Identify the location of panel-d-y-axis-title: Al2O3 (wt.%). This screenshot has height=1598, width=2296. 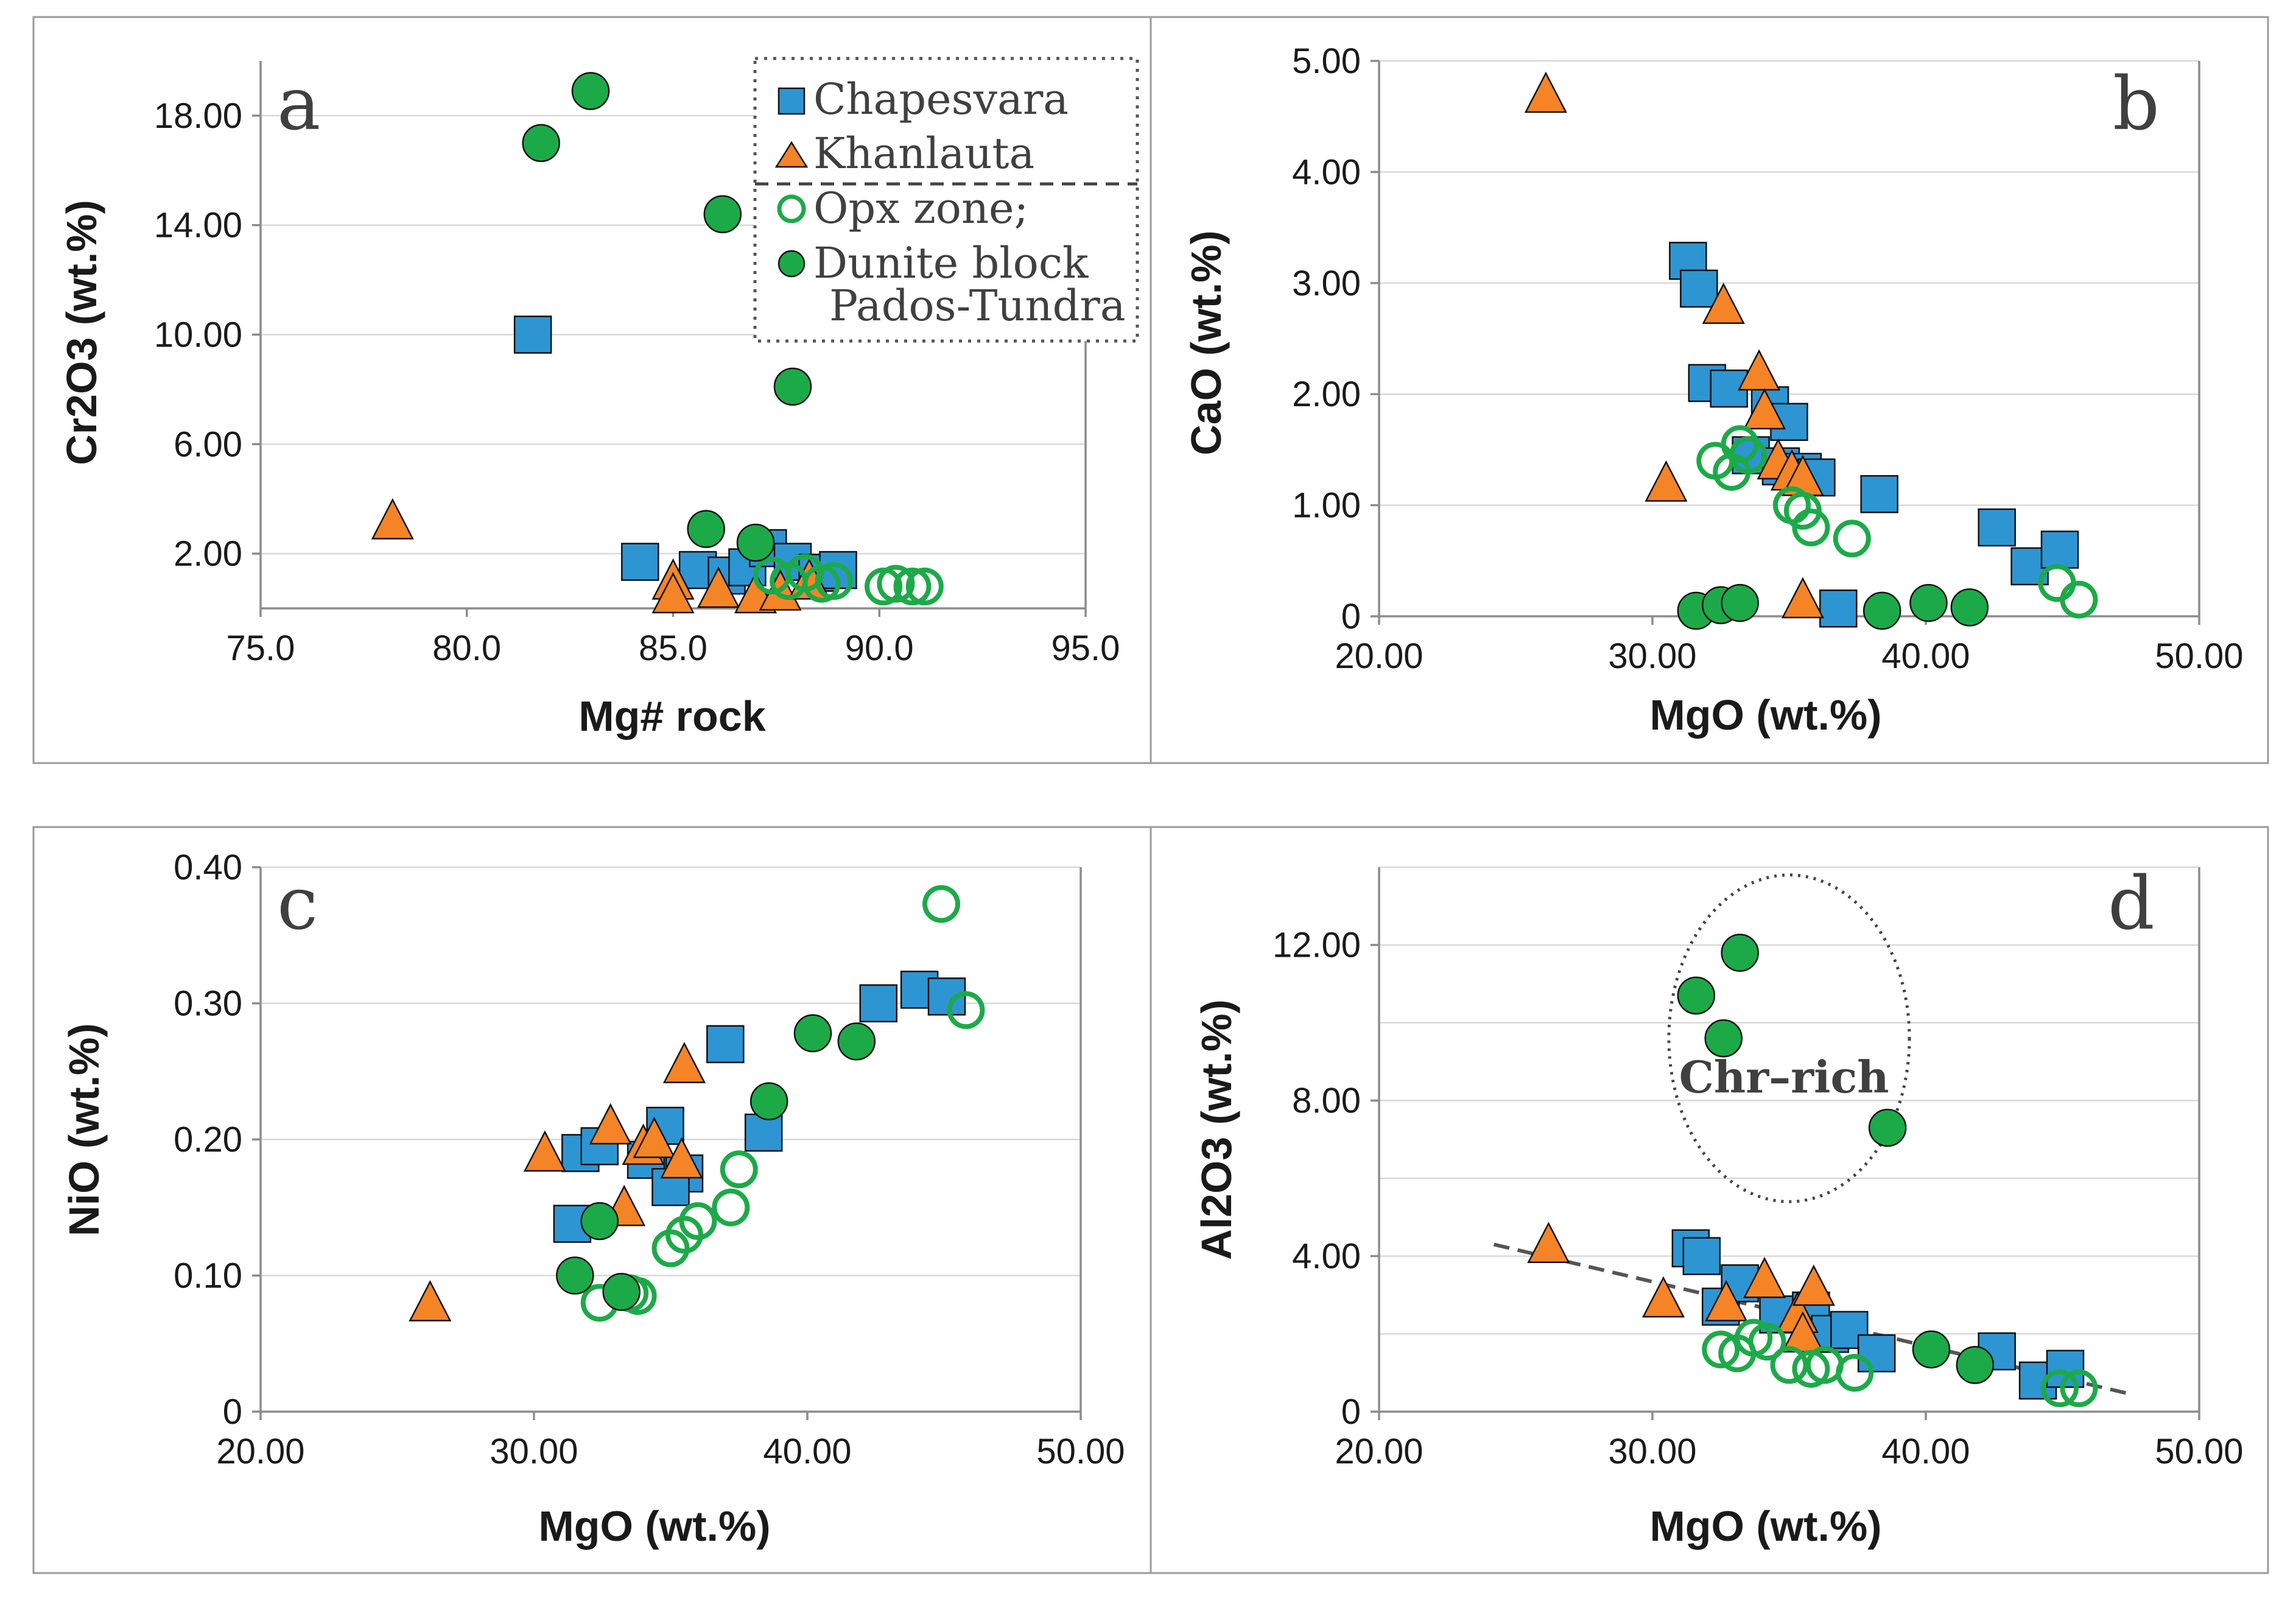
(1216, 1129).